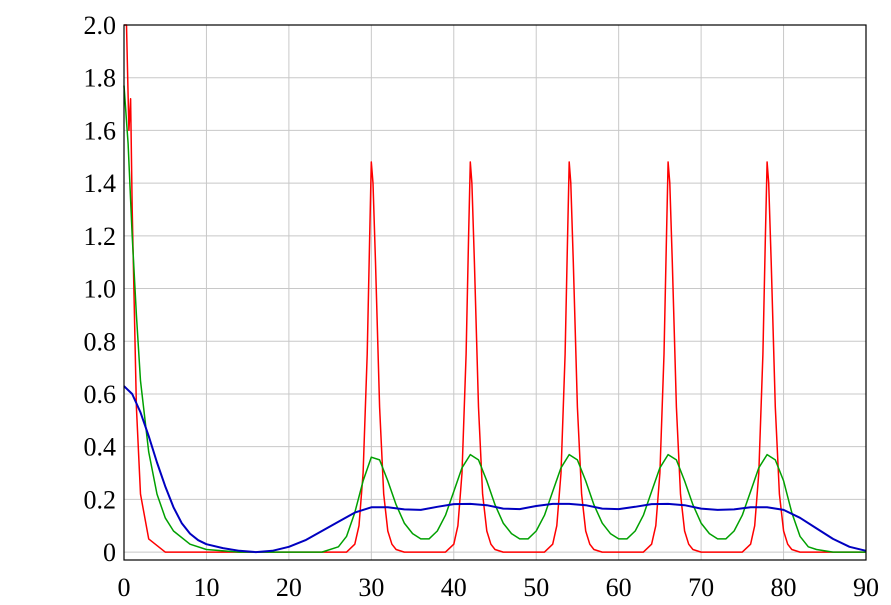  Describe the element at coordinates (371, 587) in the screenshot. I see `x-tick-label: 30` at that location.